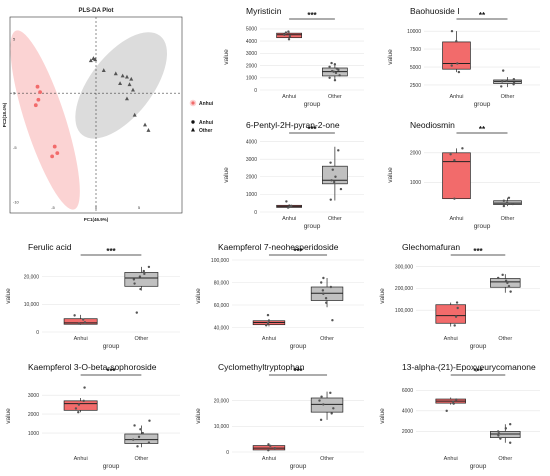 The width and height of the screenshot is (550, 476). Describe the element at coordinates (255, 91) in the screenshot. I see `ytick-label: 0` at that location.